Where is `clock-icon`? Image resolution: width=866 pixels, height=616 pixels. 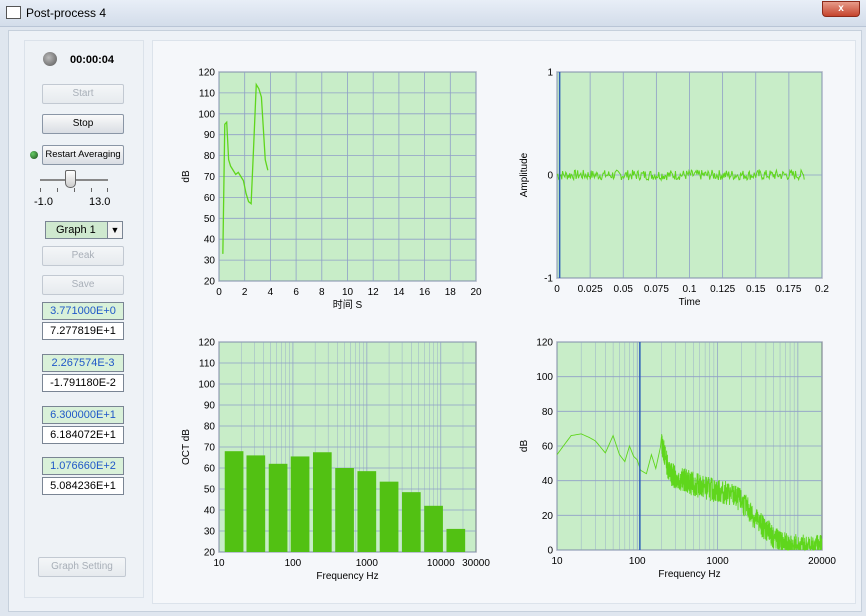 clock-icon is located at coordinates (50, 59).